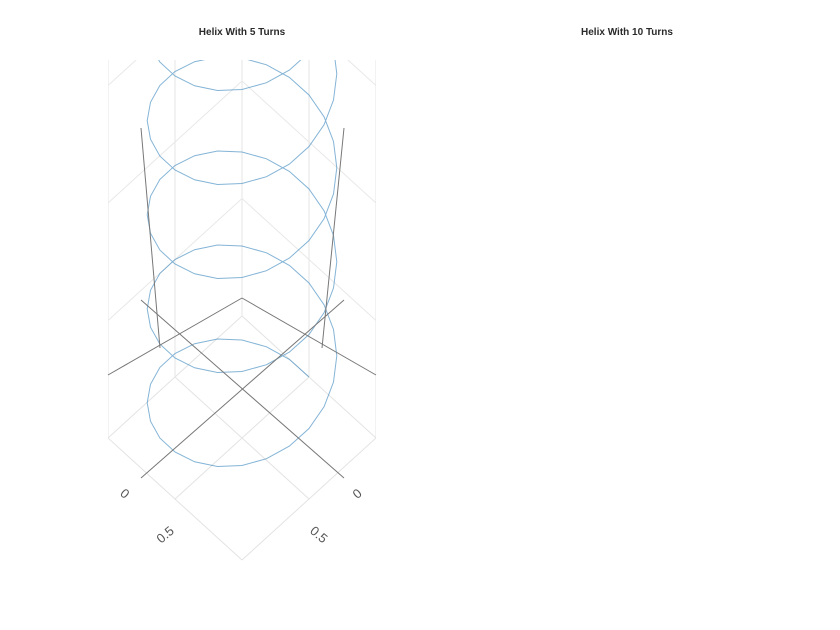  What do you see at coordinates (240, 515) in the screenshot?
I see `tick-layer: 0 0.5 0 0.5` at bounding box center [240, 515].